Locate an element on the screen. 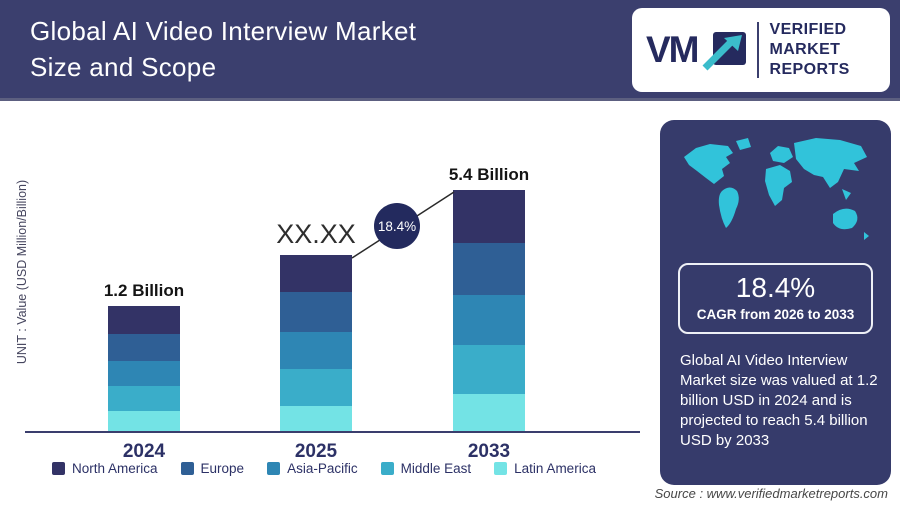  cagr-caption: CAGR from 2026 to 2033 is located at coordinates (775, 314).